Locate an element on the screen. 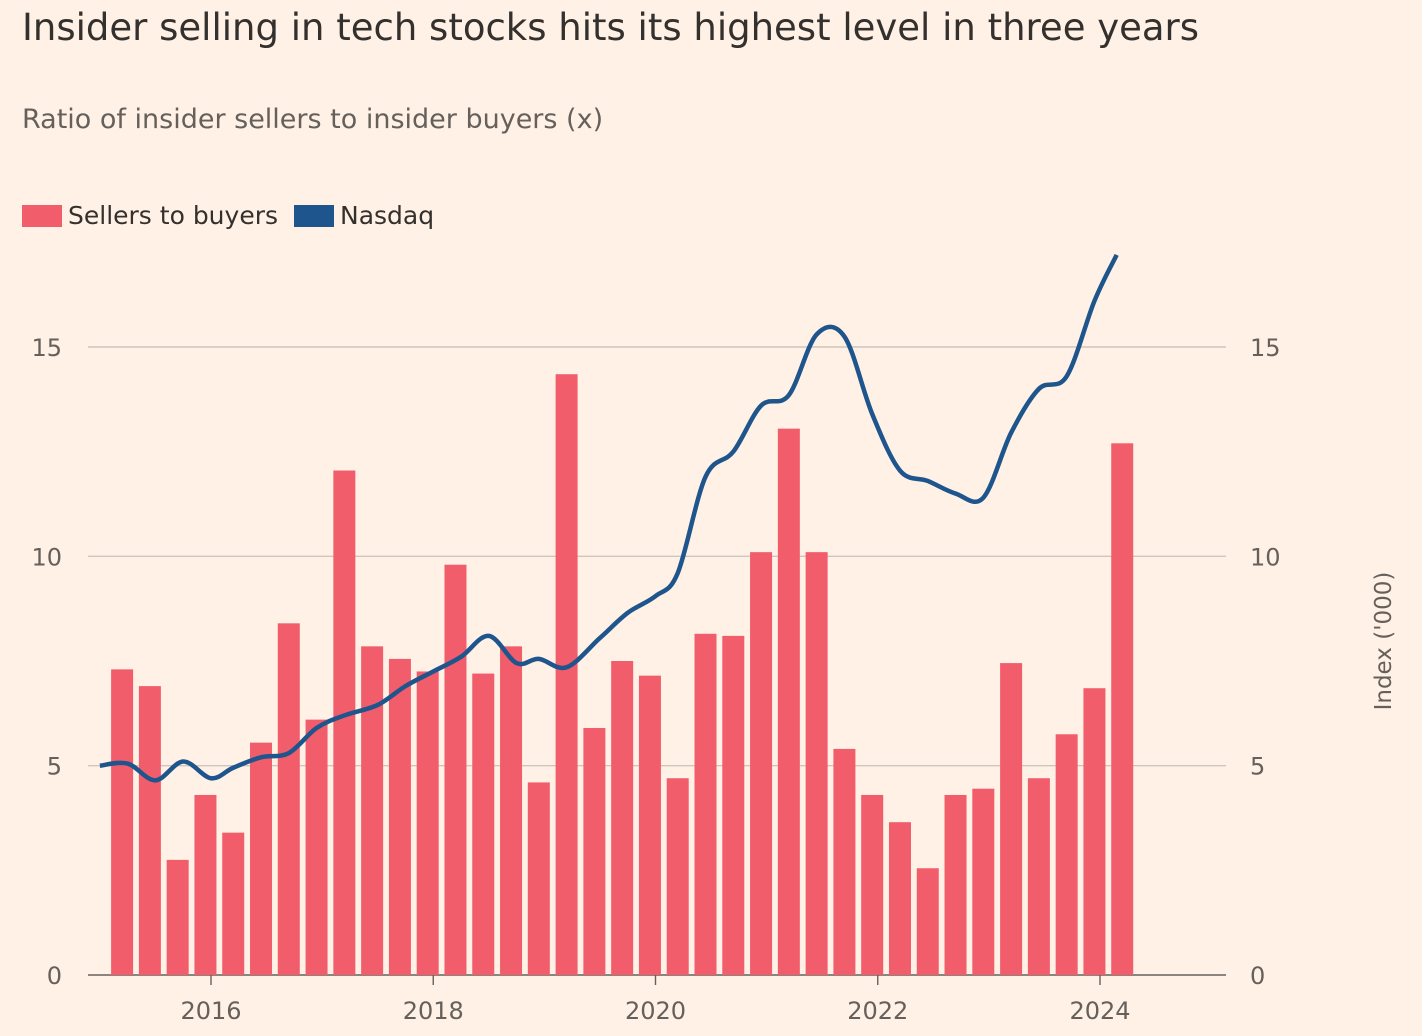  x-tick-label: 2018 is located at coordinates (433, 1011).